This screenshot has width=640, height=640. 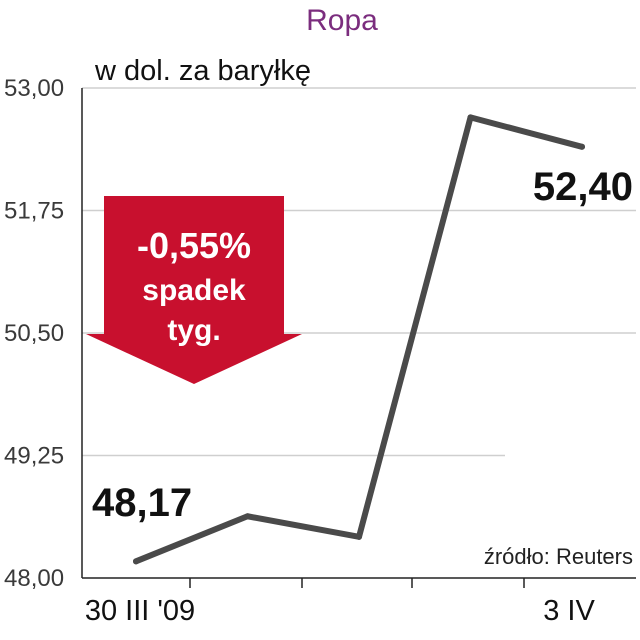 I want to click on y-tick-label: 51,75, so click(x=34, y=211).